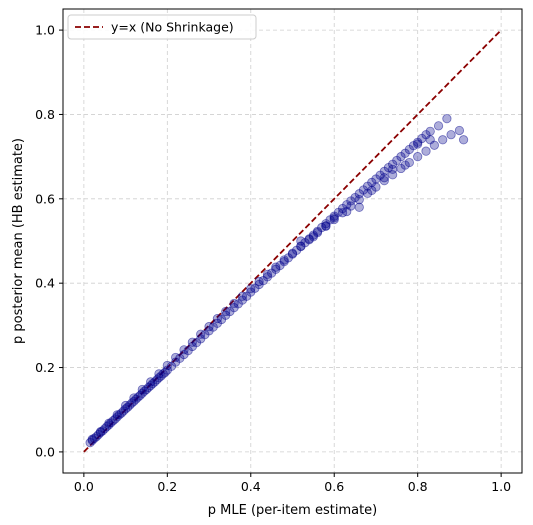 The image size is (533, 525). What do you see at coordinates (501, 486) in the screenshot?
I see `x-tick-label-5: 1.0` at bounding box center [501, 486].